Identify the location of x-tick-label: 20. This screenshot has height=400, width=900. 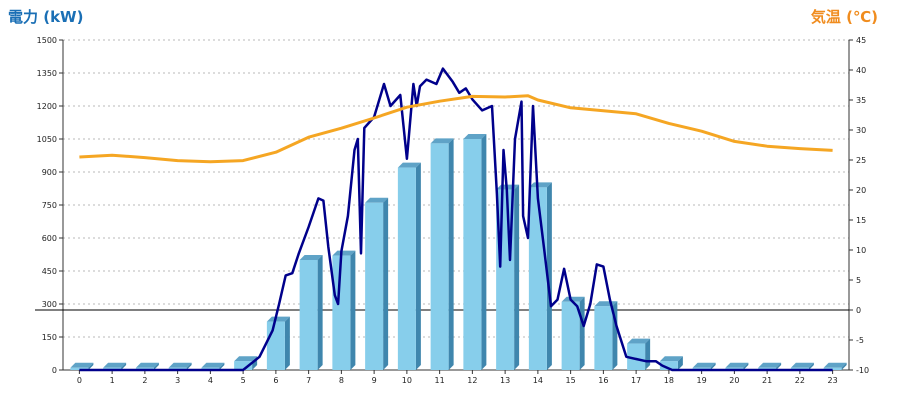
(734, 380).